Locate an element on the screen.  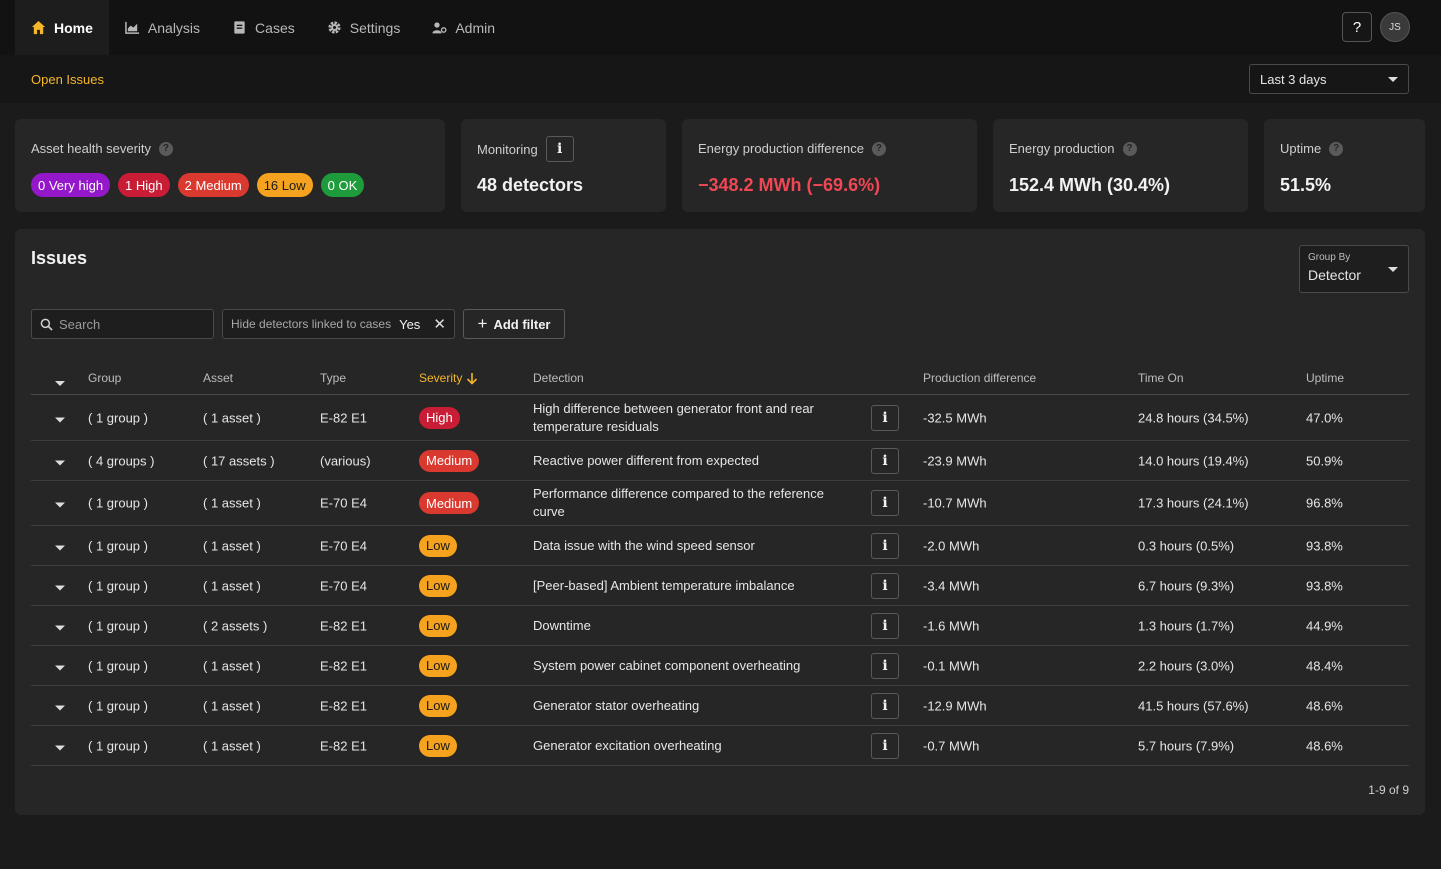
filter-label: Hide detectors linked to cases is located at coordinates (311, 324).